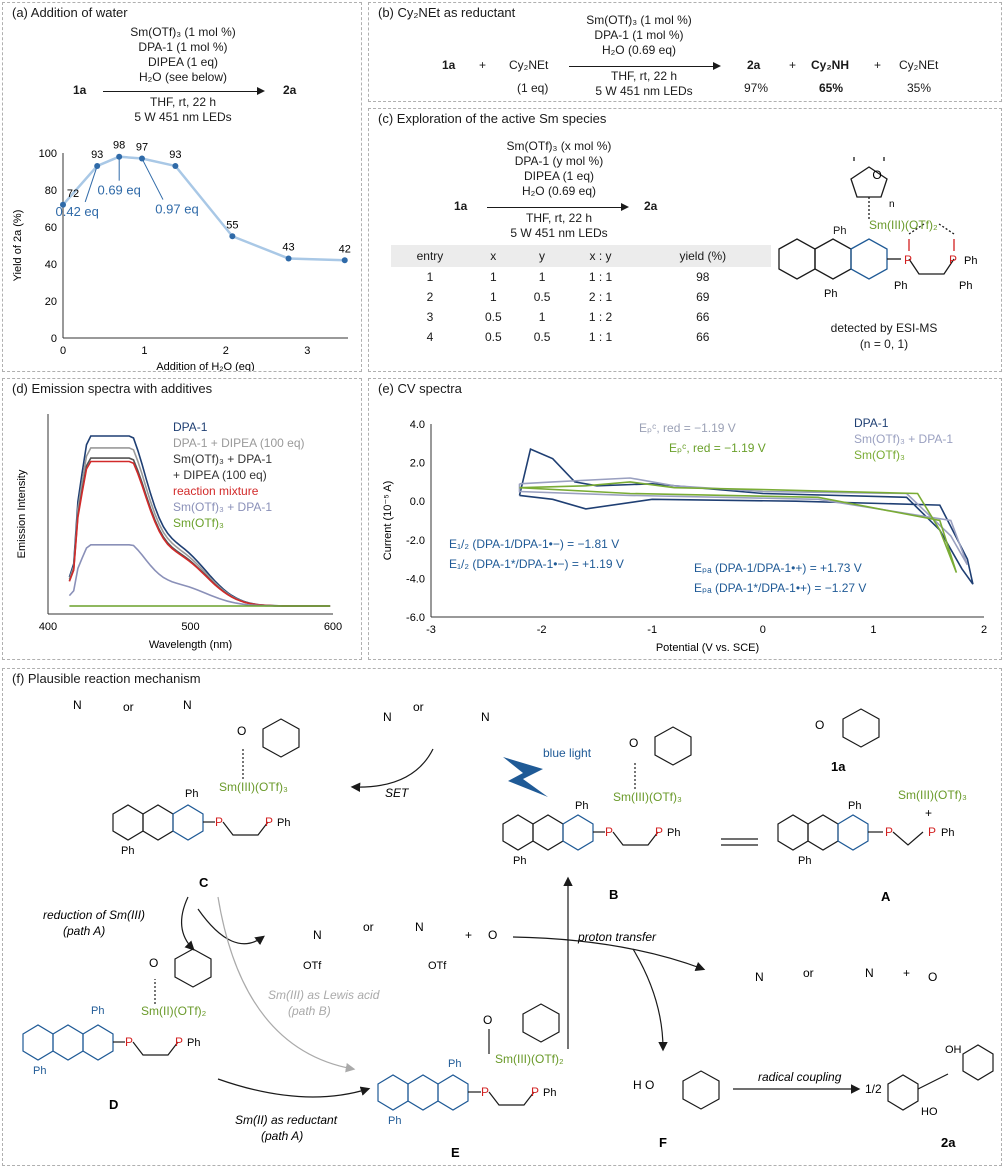 Image resolution: width=1005 pixels, height=1169 pixels. Describe the element at coordinates (617, 937) in the screenshot. I see `proton-transfer-label: proton transfer` at that location.